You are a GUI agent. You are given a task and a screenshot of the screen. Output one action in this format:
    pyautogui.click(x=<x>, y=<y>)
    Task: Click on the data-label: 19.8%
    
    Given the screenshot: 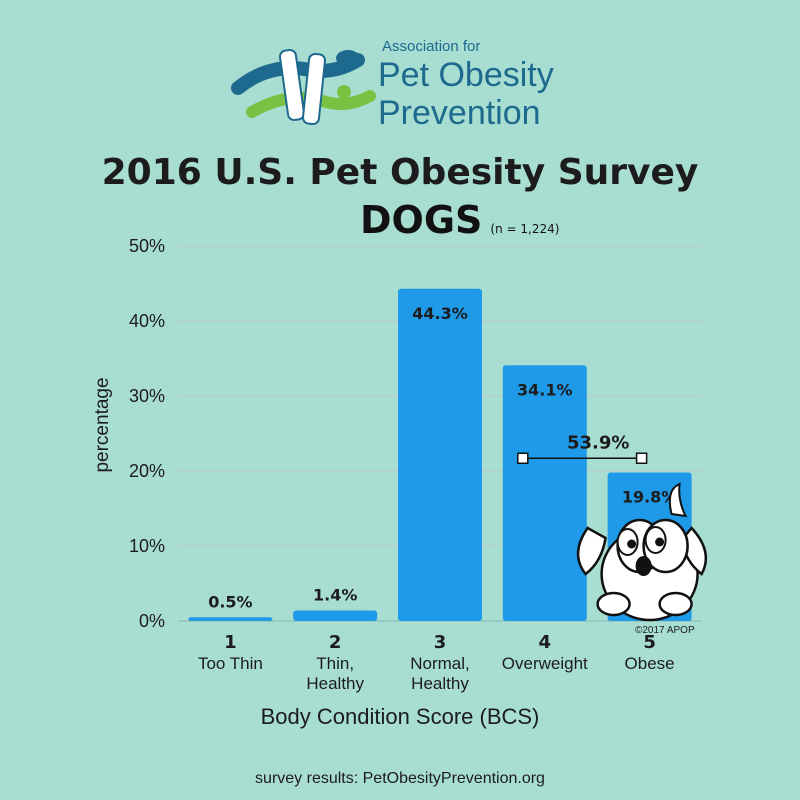 What is the action you would take?
    pyautogui.click(x=650, y=497)
    